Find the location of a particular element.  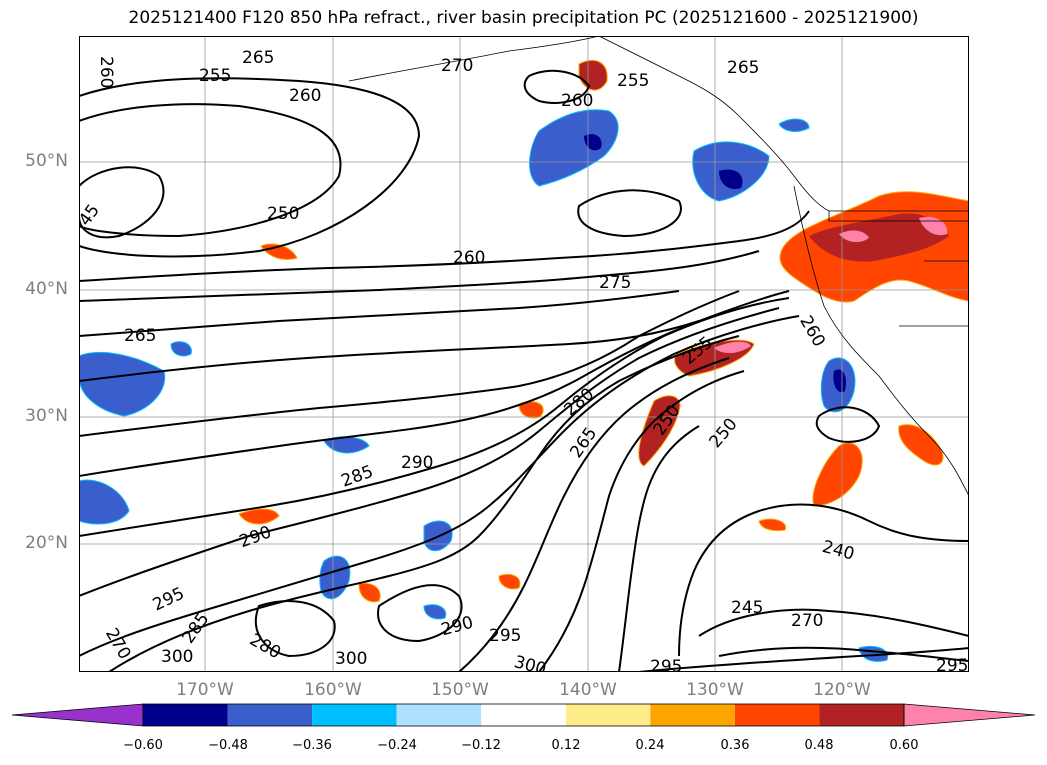

colorbar-tick: −0.12 is located at coordinates (481, 745).